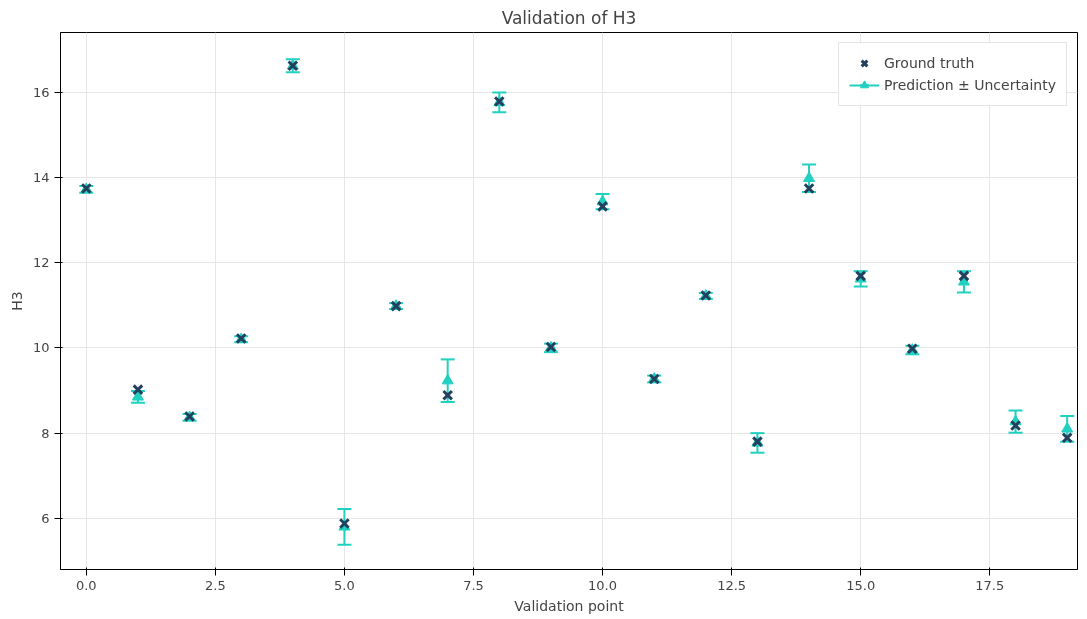 The image size is (1087, 619). What do you see at coordinates (41, 177) in the screenshot?
I see `y-tick-label: 14` at bounding box center [41, 177].